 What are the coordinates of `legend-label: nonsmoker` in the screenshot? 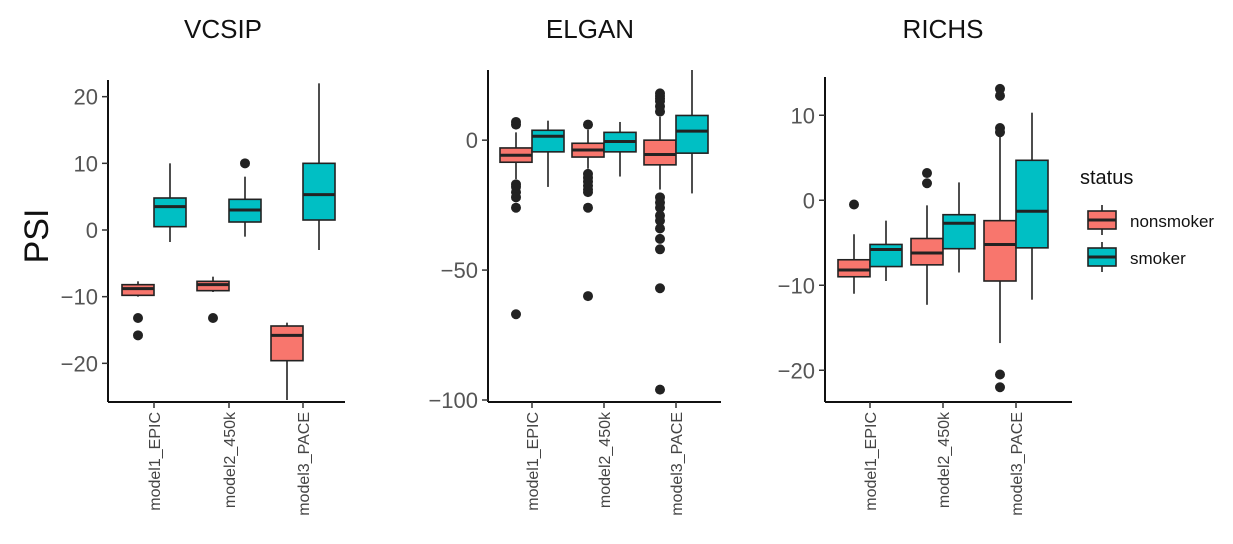 It's located at (1172, 221).